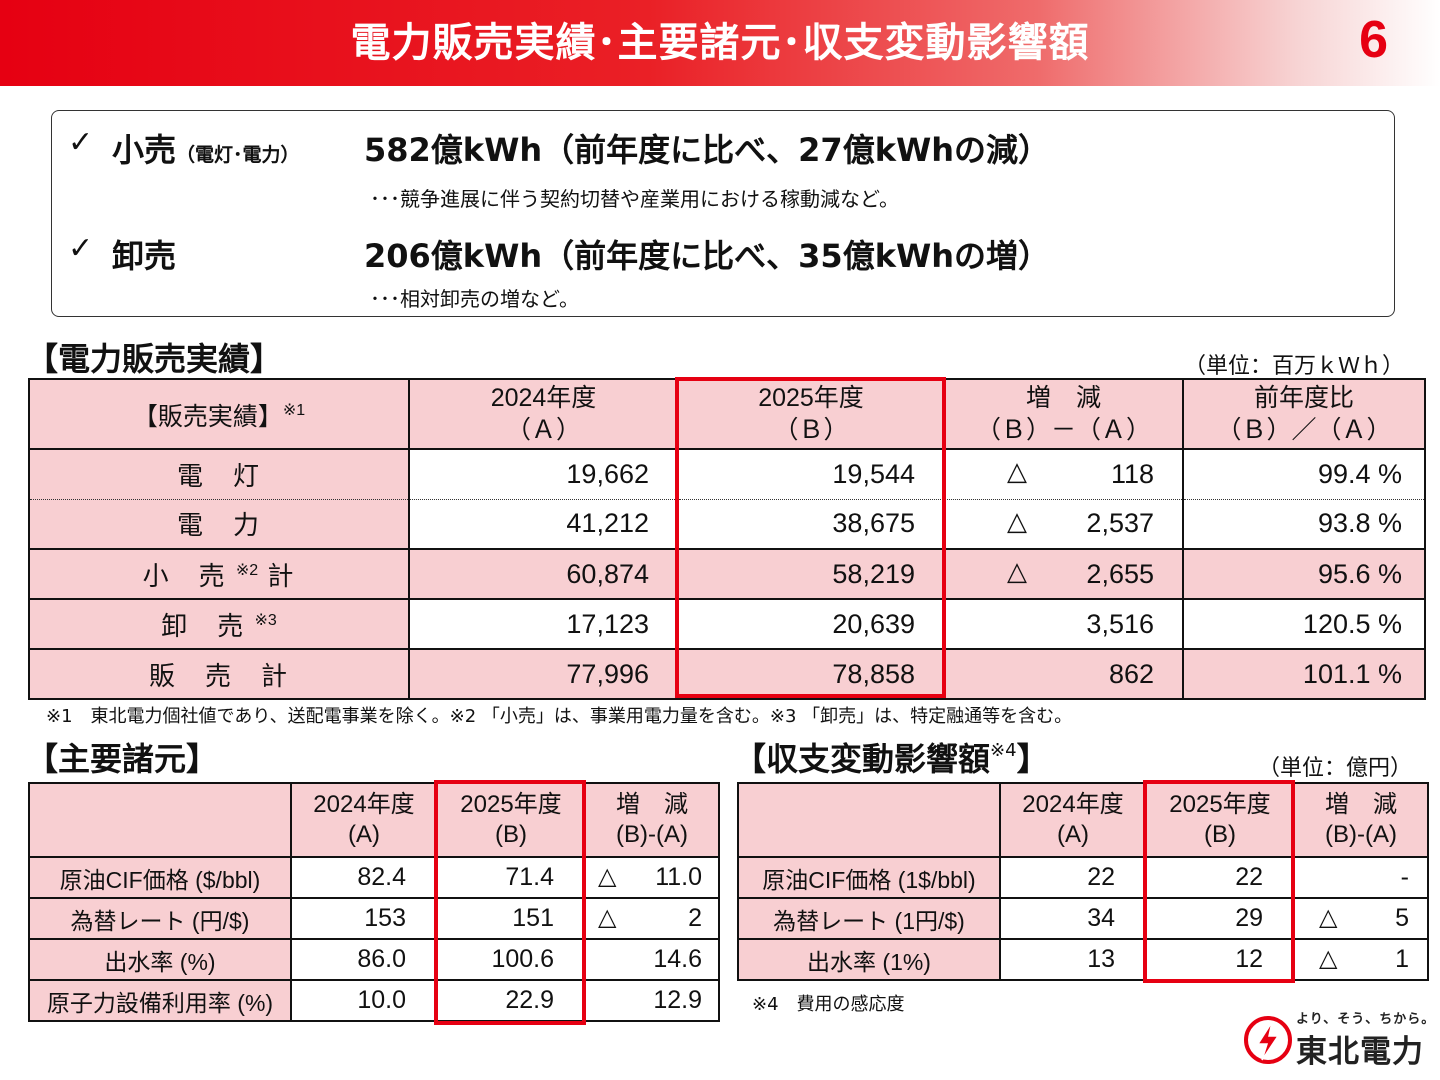 The image size is (1440, 1080). I want to click on value-ratio: 99.4 %, so click(1304, 474).